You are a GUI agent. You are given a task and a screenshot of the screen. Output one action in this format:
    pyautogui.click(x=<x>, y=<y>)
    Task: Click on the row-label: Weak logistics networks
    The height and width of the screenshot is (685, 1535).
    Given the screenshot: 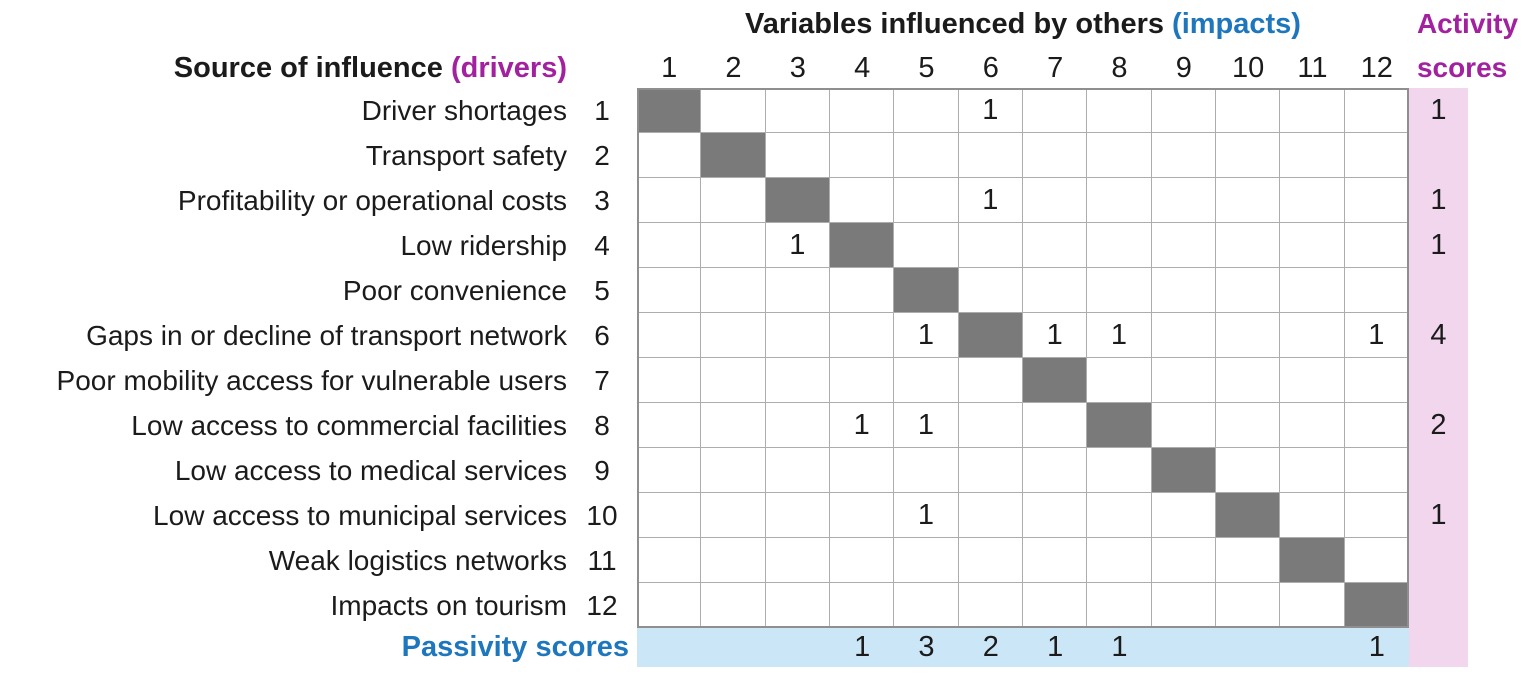 What is the action you would take?
    pyautogui.click(x=417, y=560)
    